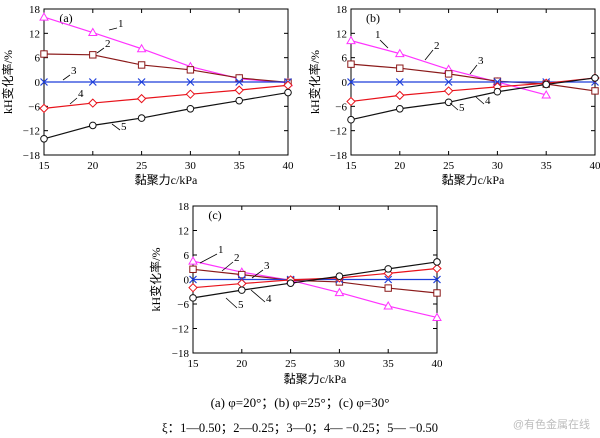  Describe the element at coordinates (300, 428) in the screenshot. I see `figure-legend-text: ξ：1—0.50；2—0.25；3—0；4— −0.25；5— −0.50` at that location.